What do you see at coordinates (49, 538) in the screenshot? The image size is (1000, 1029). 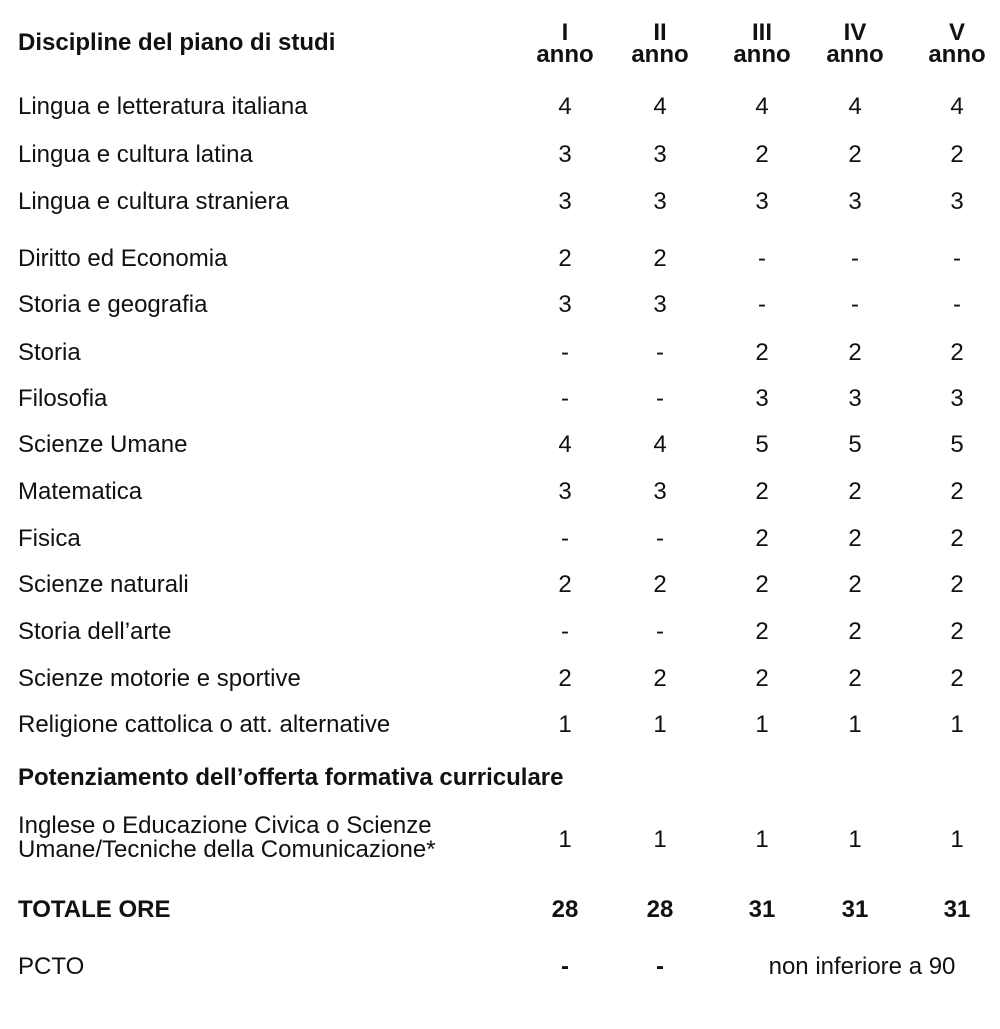 I see `row-name: Fisica` at bounding box center [49, 538].